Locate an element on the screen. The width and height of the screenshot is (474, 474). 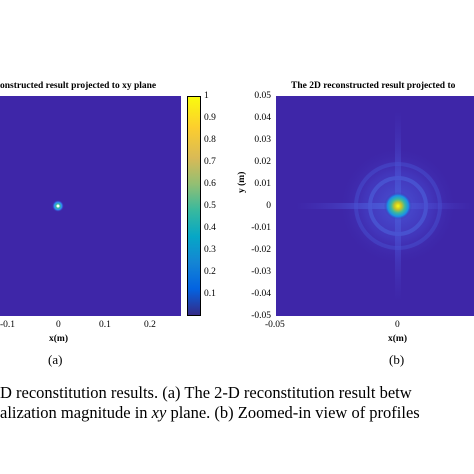
panel-b-xtick: 0 is located at coordinates (397, 325).